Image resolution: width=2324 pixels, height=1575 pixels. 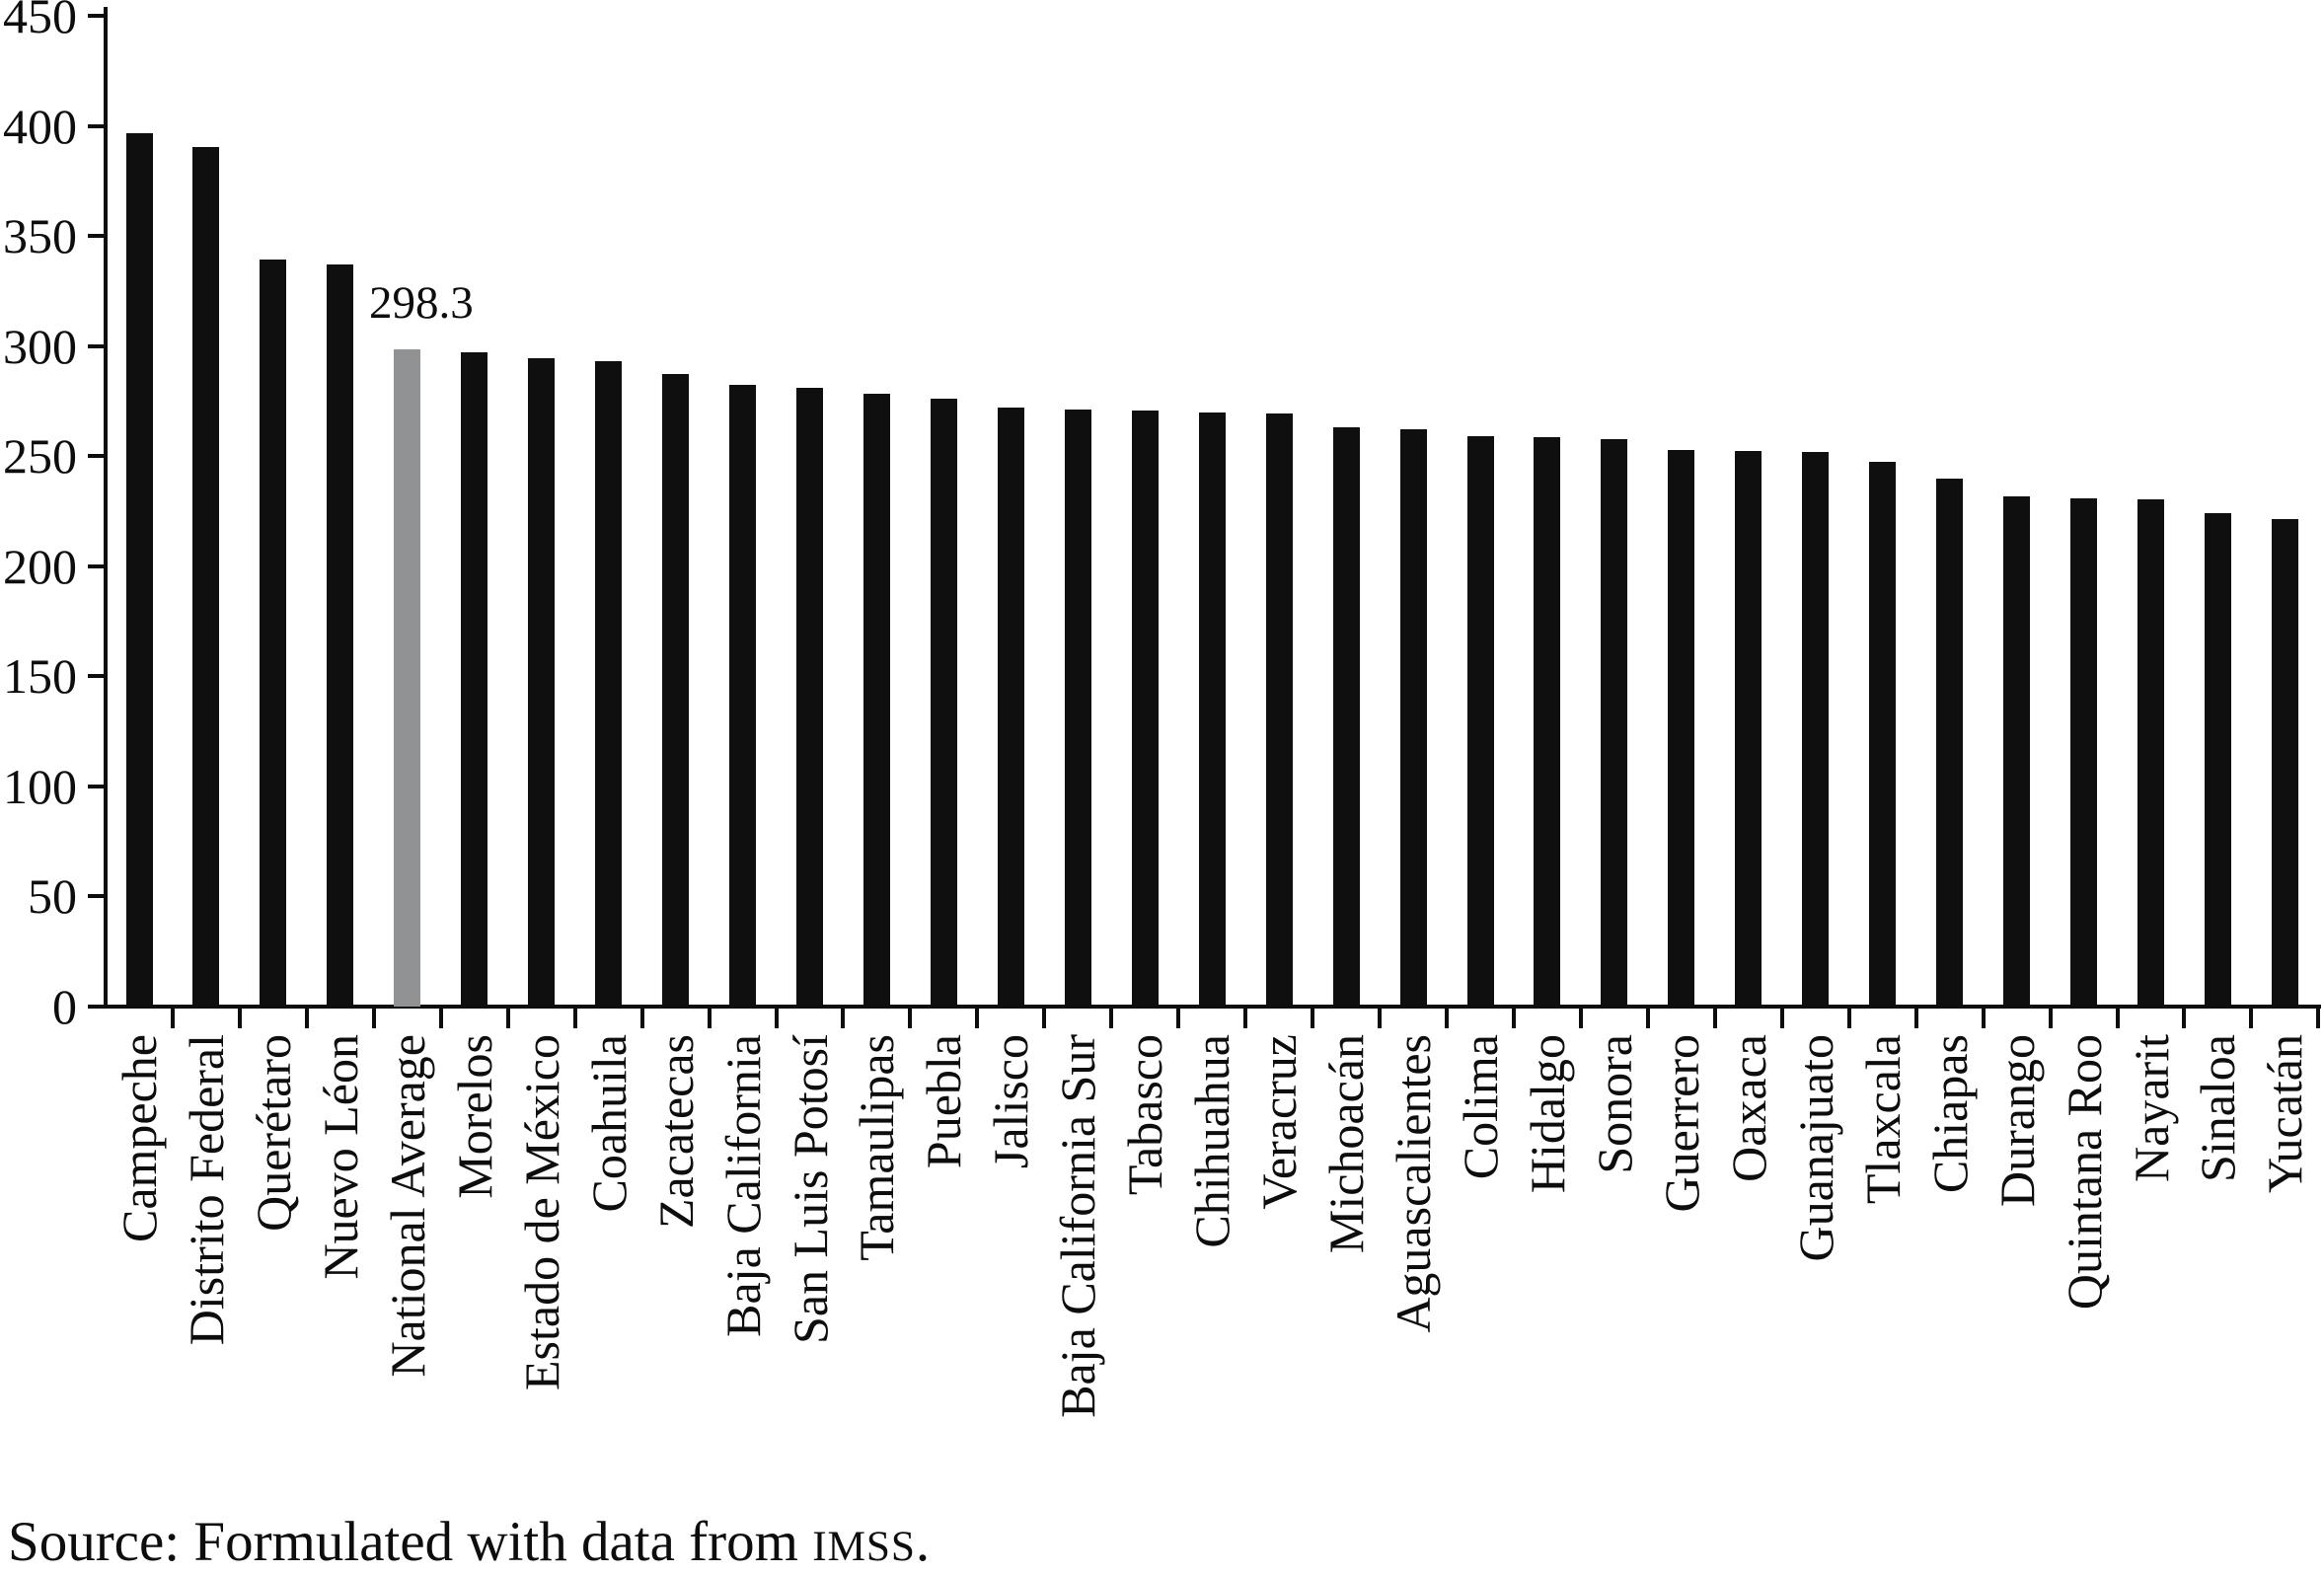 I want to click on bar-baja-california, so click(x=743, y=696).